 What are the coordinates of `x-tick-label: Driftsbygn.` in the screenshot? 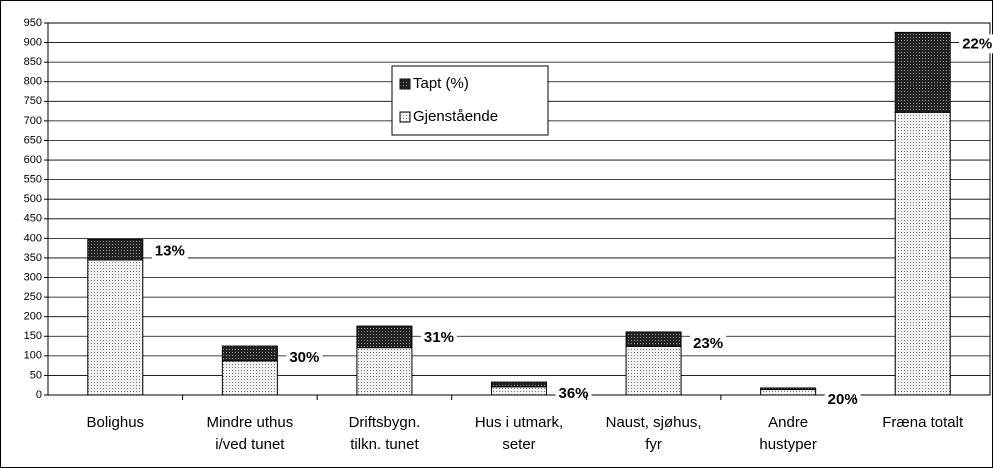 It's located at (385, 422).